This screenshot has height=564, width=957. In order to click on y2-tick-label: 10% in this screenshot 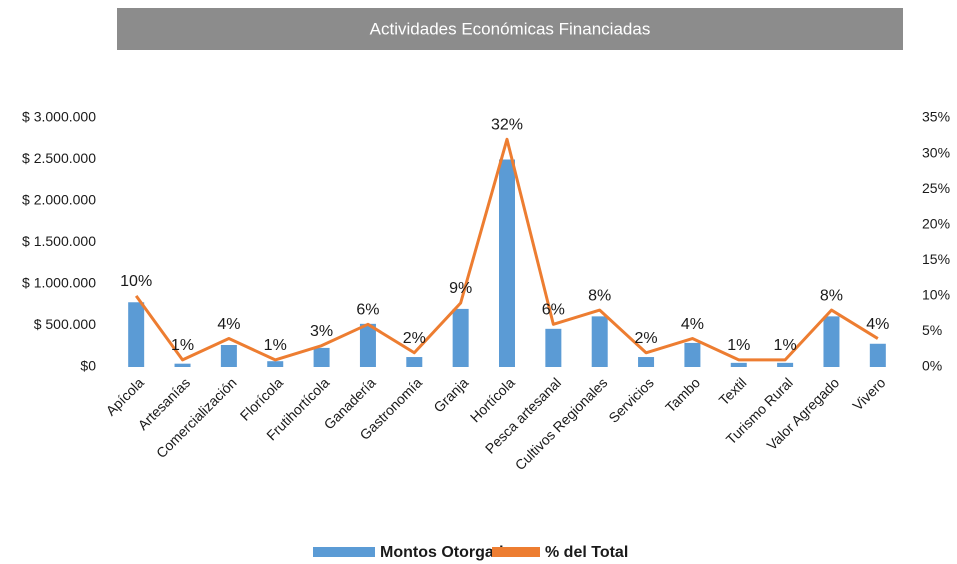, I will do `click(936, 295)`.